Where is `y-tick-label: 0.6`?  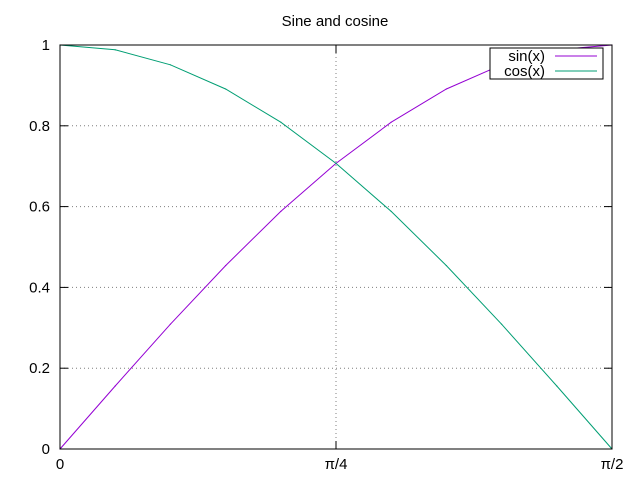
y-tick-label: 0.6 is located at coordinates (39, 207).